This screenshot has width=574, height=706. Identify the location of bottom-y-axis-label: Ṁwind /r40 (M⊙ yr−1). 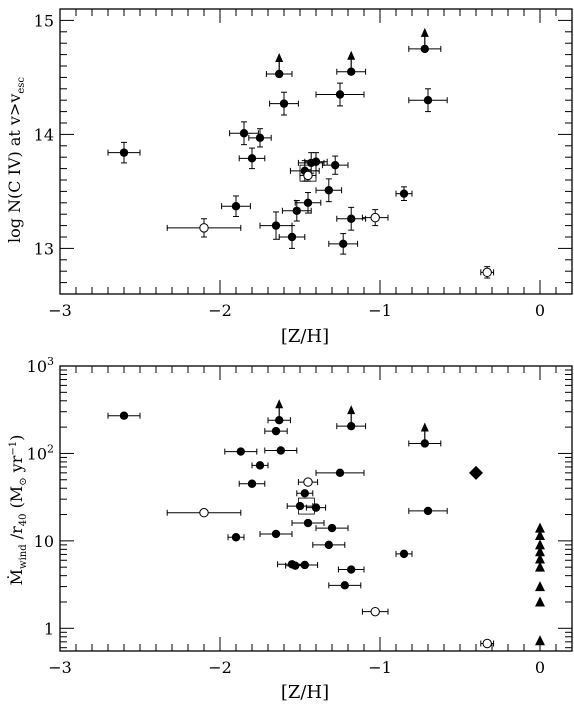
(17, 510).